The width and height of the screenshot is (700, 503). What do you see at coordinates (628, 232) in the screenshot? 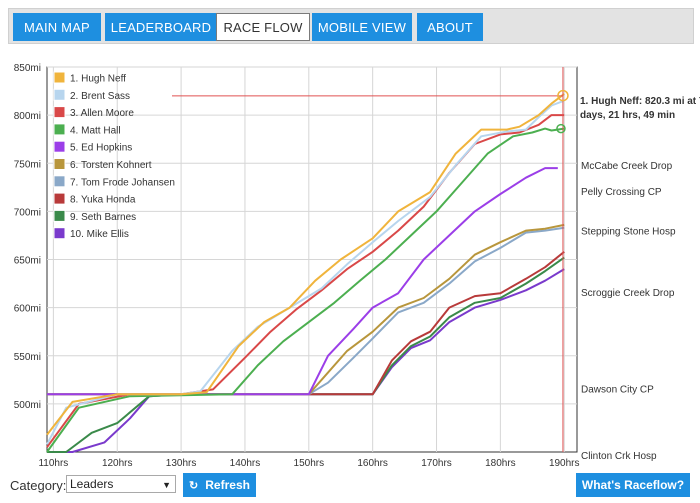
I see `checkpoint-label: Stepping Stone Hosp` at bounding box center [628, 232].